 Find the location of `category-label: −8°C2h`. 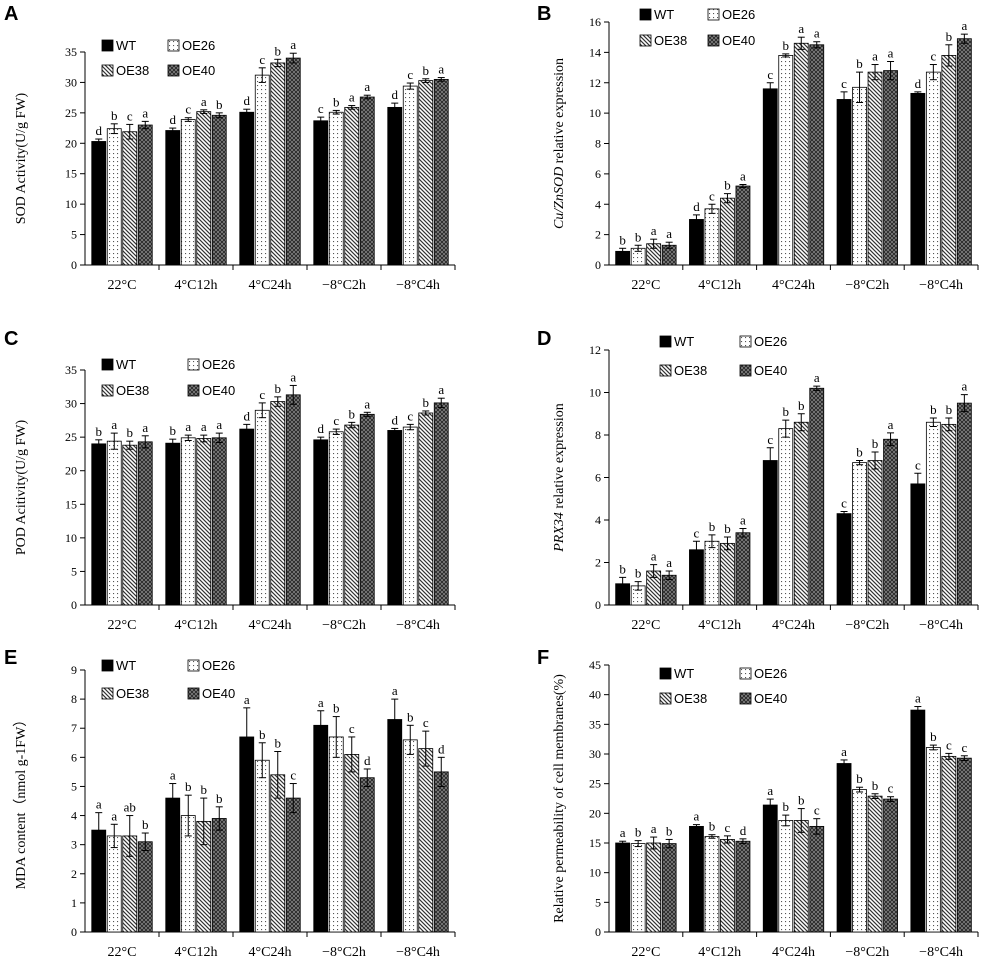

category-label: −8°C2h is located at coordinates (344, 285).